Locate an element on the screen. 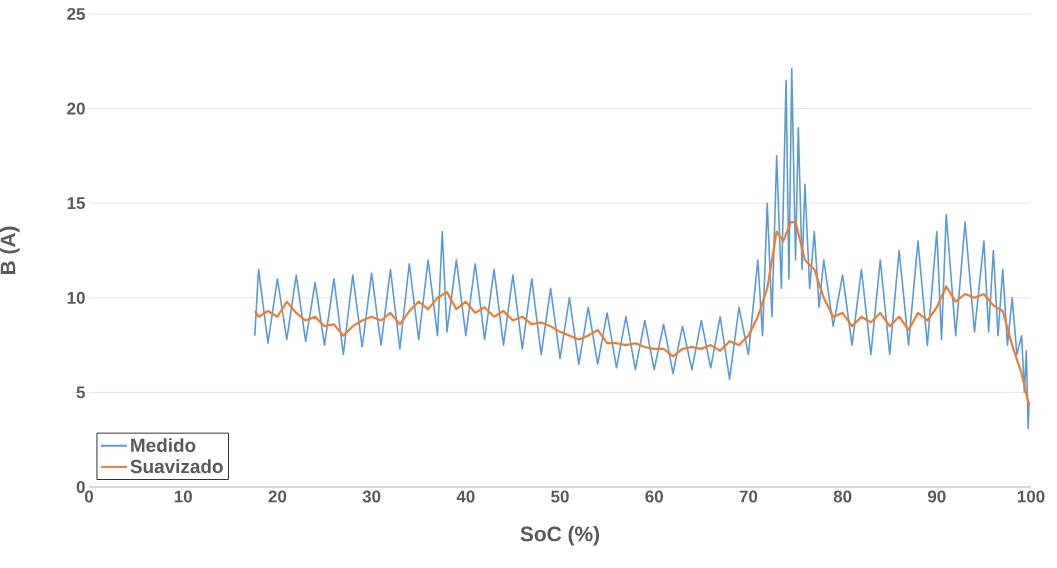 The height and width of the screenshot is (568, 1057). legend-label: Suavizado is located at coordinates (176, 466).